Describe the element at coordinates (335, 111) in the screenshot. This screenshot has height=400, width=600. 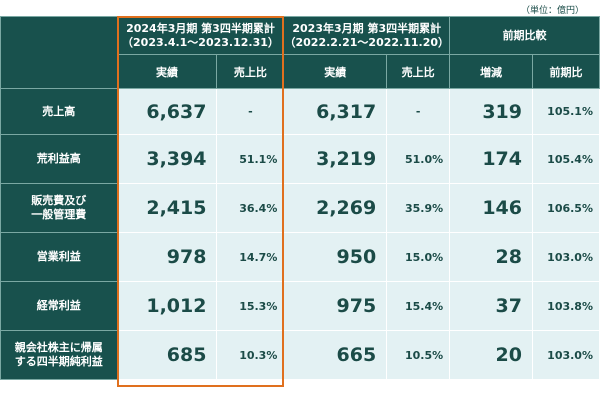
I see `previous-actual-cell: 6,317` at that location.